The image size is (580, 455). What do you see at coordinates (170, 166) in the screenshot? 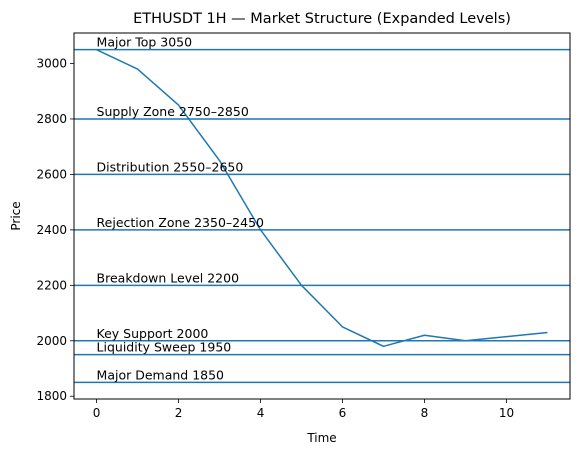
I see `level-label: Distribution 2550–2650` at bounding box center [170, 166].